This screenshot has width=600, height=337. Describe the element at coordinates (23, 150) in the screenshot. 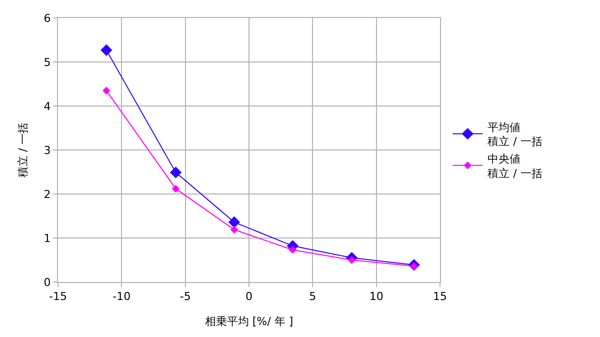

I see `y-axis-title: 積立 / 一括` at that location.